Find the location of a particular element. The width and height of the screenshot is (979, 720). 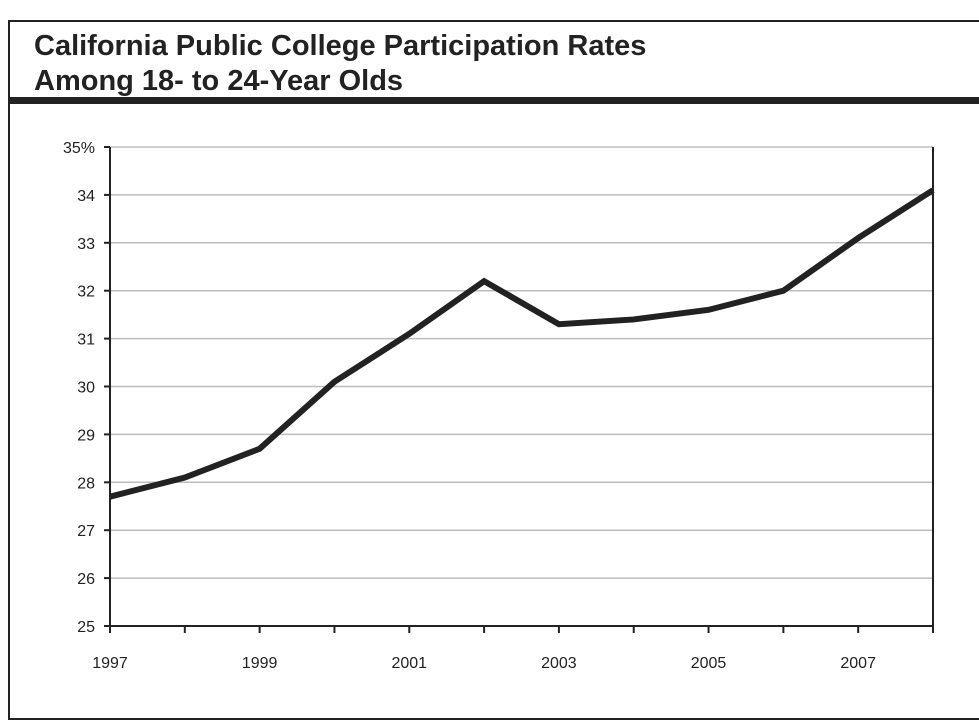

x-tick-label-3: 2003 is located at coordinates (559, 663).